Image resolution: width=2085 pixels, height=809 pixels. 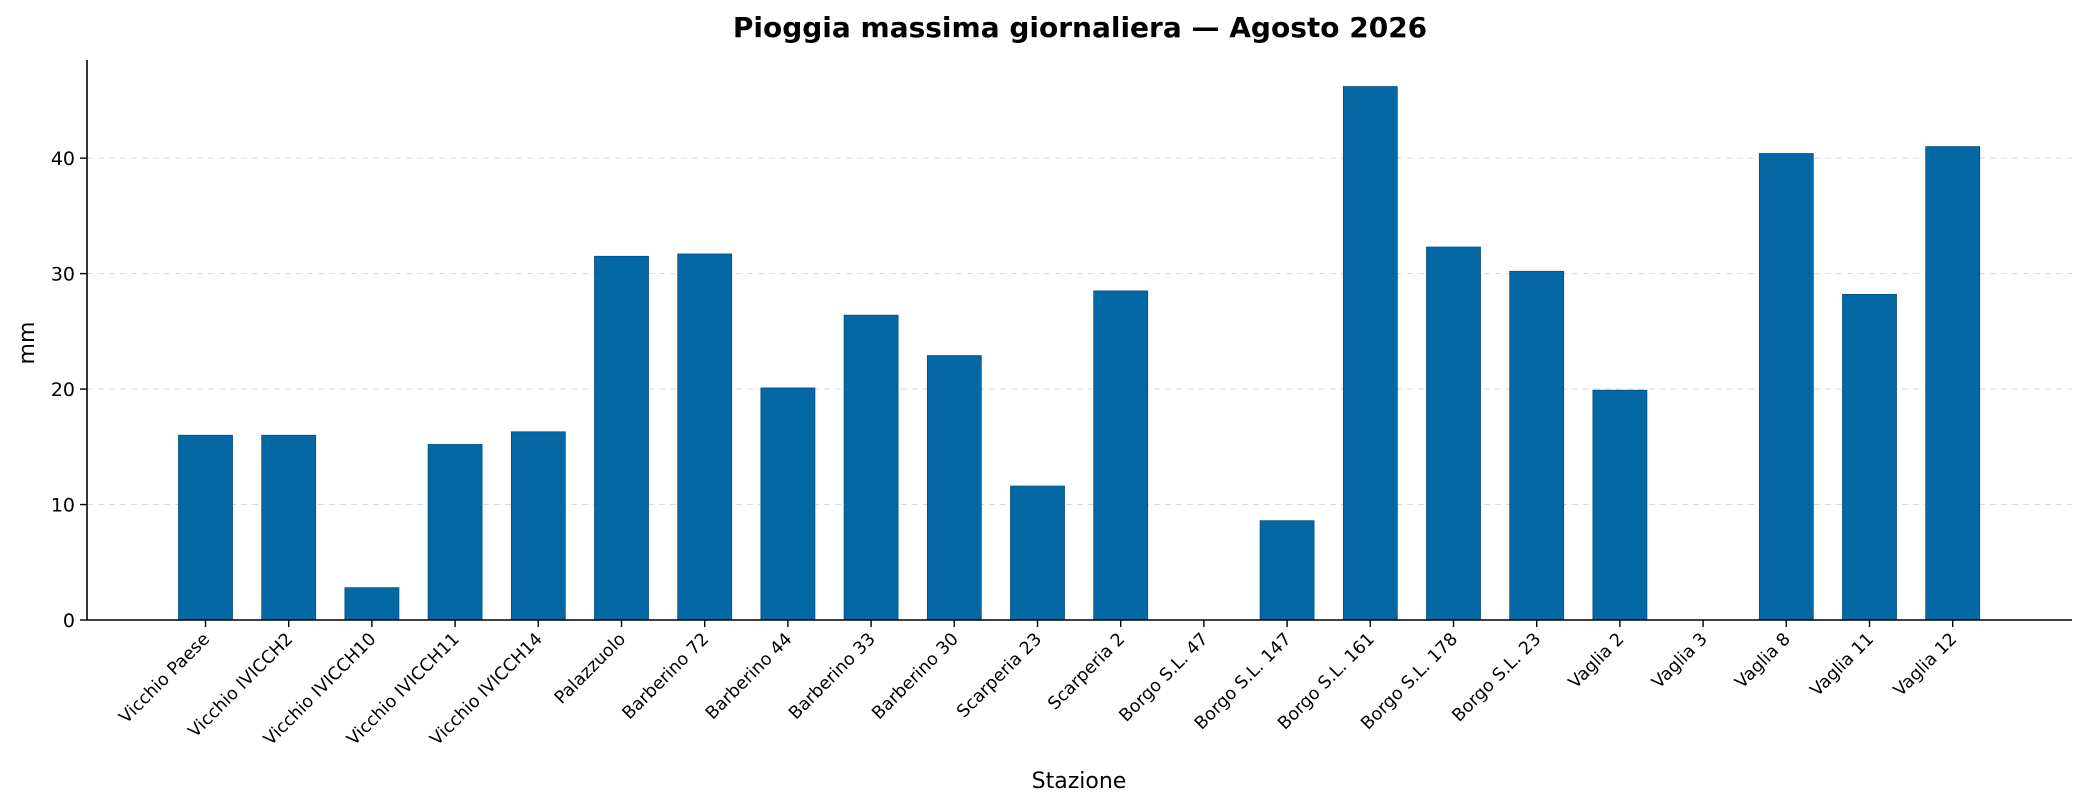 What do you see at coordinates (1596, 660) in the screenshot?
I see `x-tick-label: Vaglia 2` at bounding box center [1596, 660].